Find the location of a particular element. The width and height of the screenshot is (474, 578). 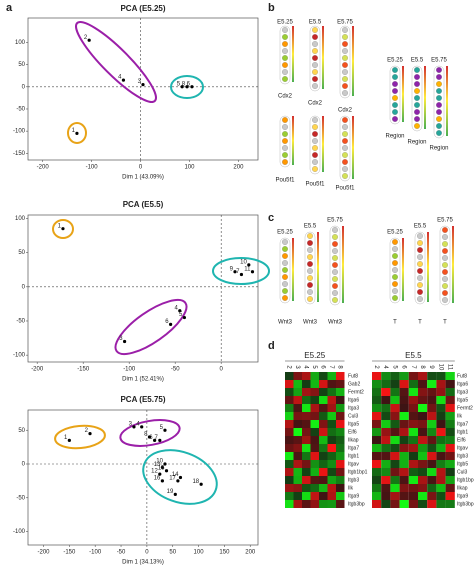

column-label: 3 is located at coordinates (297, 367).